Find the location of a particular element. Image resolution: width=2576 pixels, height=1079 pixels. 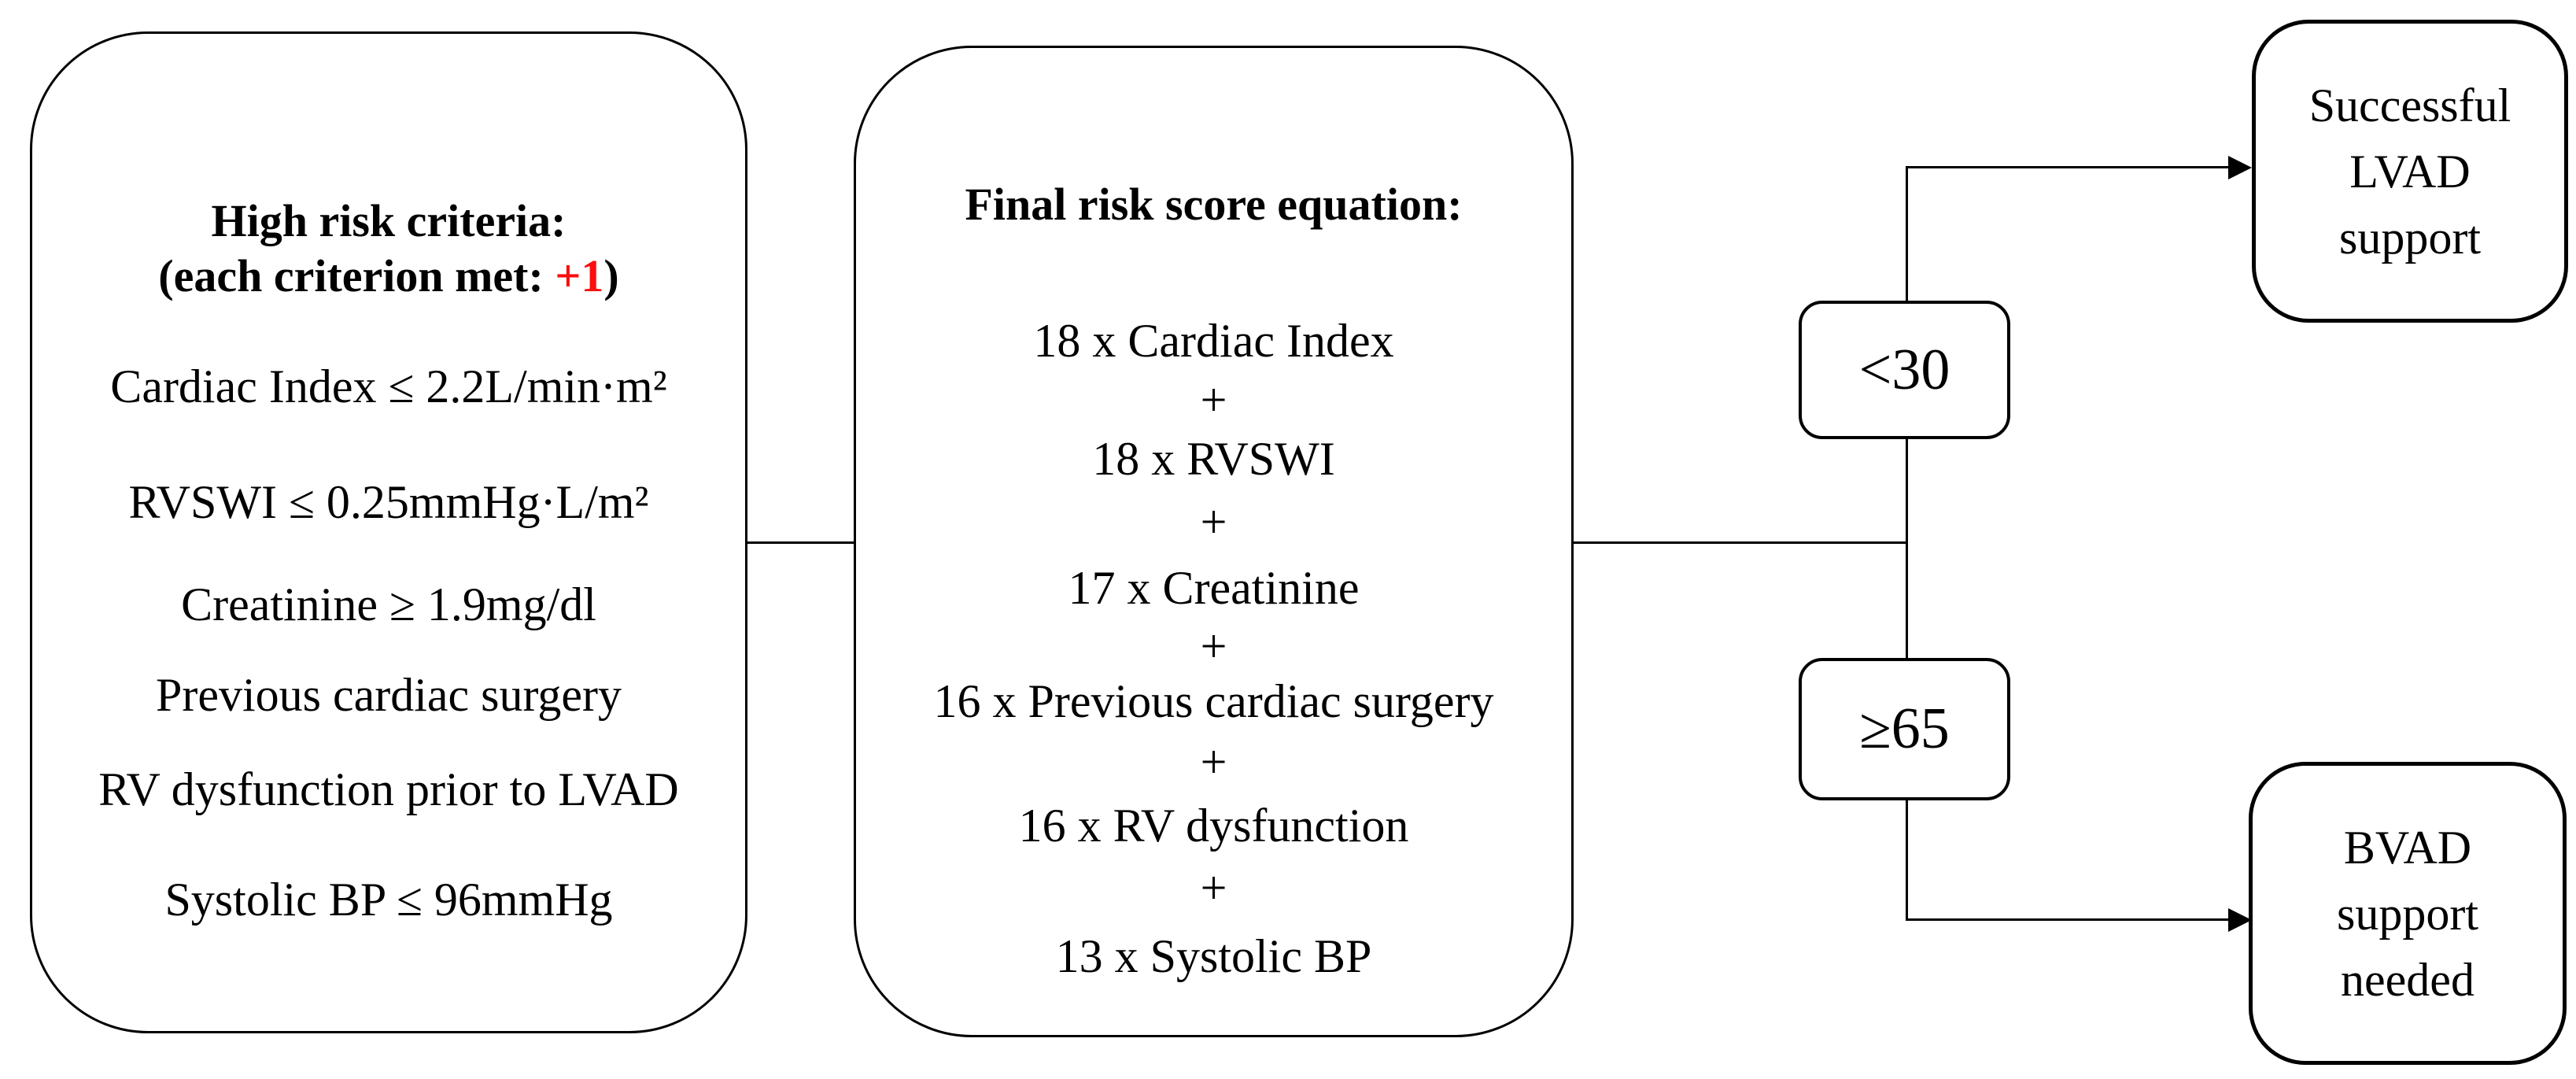

equation-title: Final risk score equation: is located at coordinates (1214, 205).